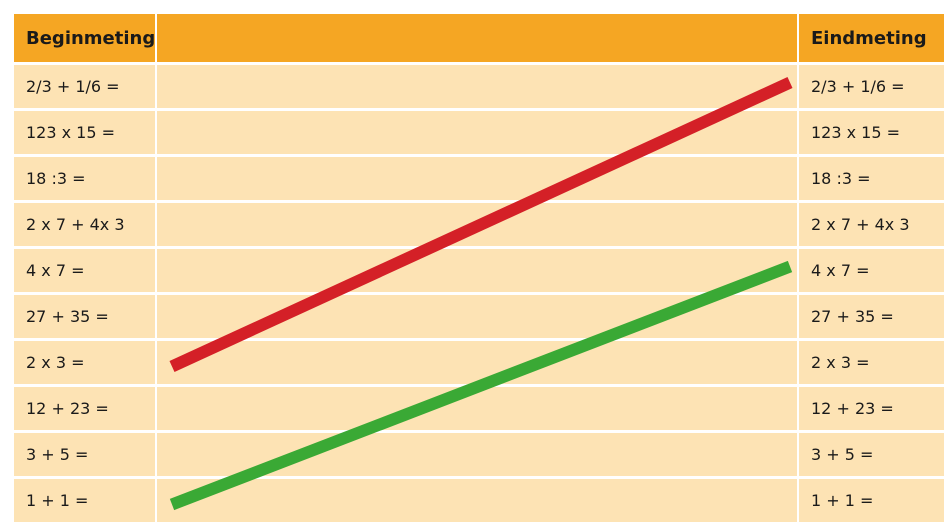 The height and width of the screenshot is (522, 946). I want to click on beginmeting-row-9: 3 + 5 =, so click(84, 454).